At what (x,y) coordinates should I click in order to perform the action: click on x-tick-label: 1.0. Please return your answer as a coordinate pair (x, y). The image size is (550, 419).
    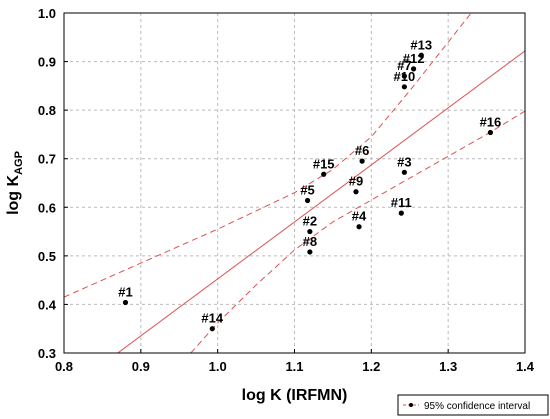
    Looking at the image, I should click on (218, 366).